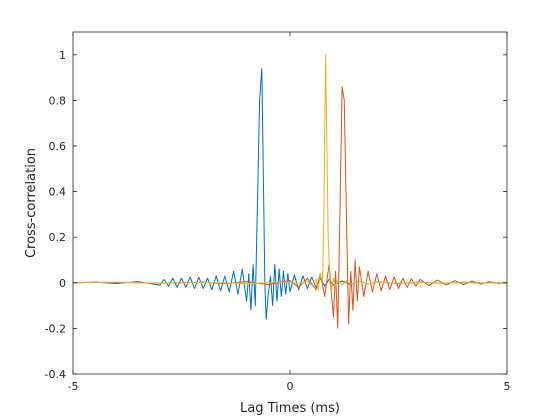  What do you see at coordinates (31, 203) in the screenshot?
I see `y-axis-label: Cross-correlation` at bounding box center [31, 203].